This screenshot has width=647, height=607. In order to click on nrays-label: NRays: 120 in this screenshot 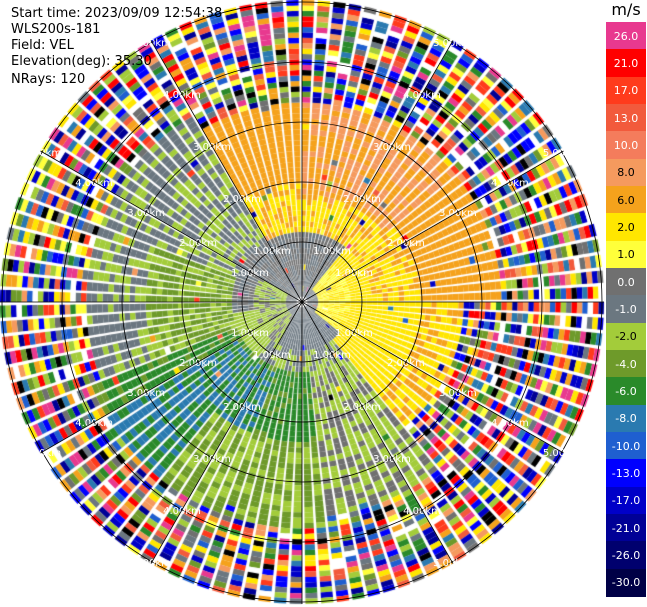, I will do `click(48, 79)`.